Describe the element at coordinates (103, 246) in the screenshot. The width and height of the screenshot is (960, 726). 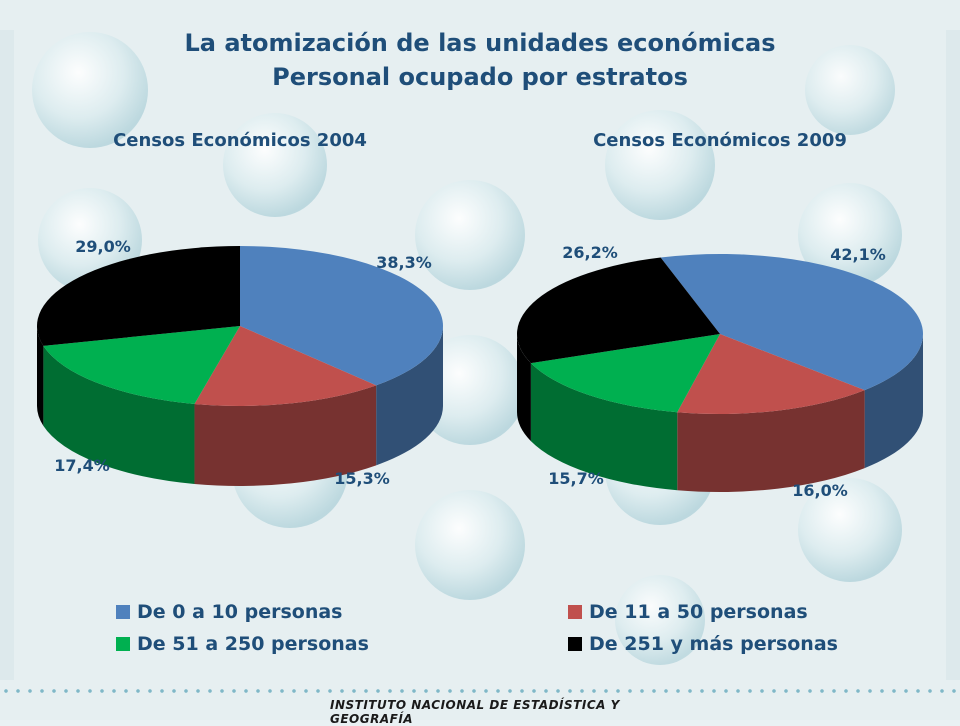
I see `data-label-0-3: 29,0%` at that location.